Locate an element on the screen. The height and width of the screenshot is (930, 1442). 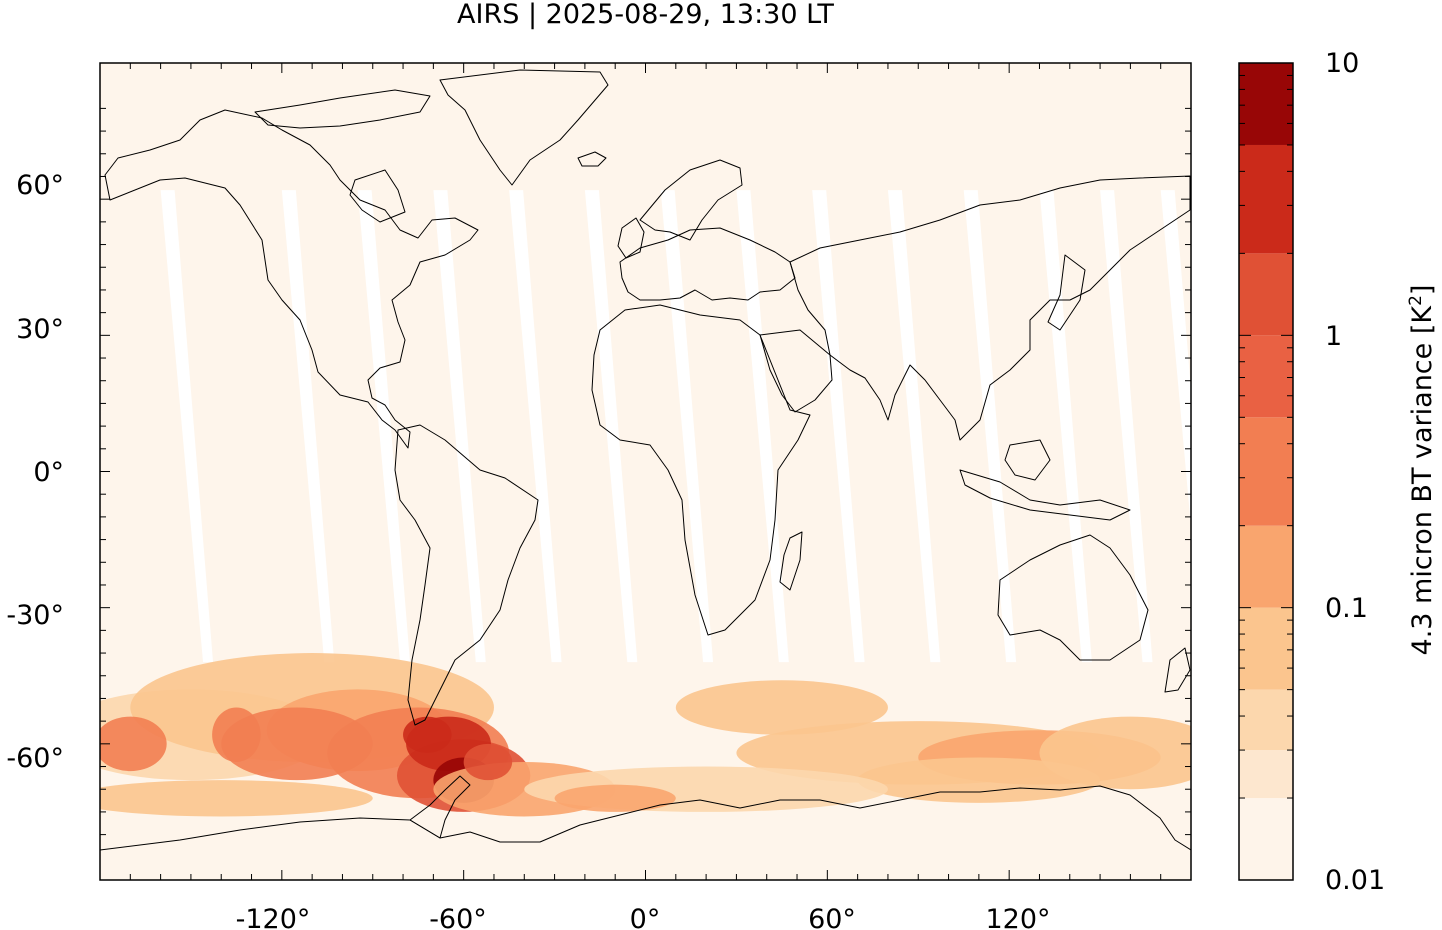
colorbar-tick-label: 10 is located at coordinates (1342, 63).